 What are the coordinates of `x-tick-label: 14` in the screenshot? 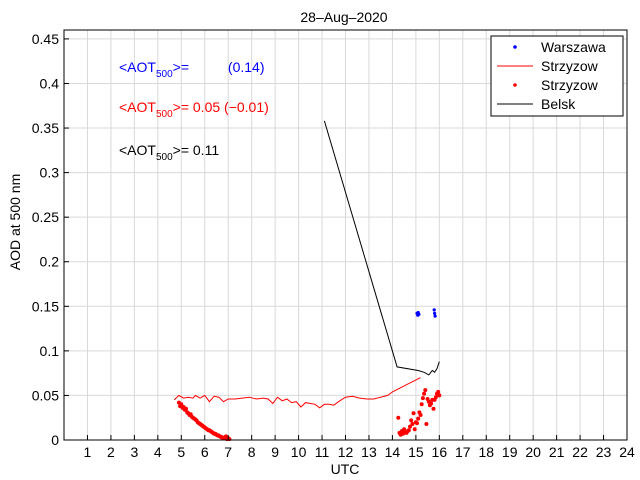 It's located at (393, 452).